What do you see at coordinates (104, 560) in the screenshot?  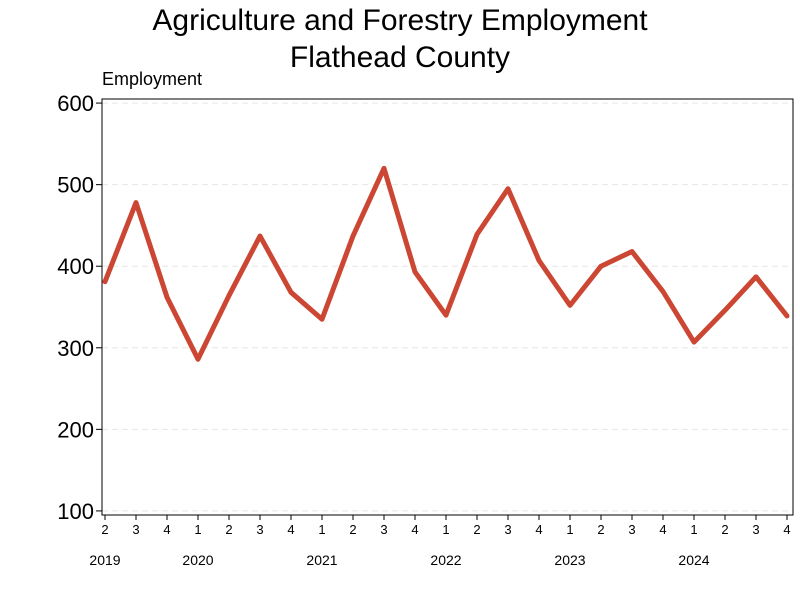 I see `year-label: 2019` at bounding box center [104, 560].